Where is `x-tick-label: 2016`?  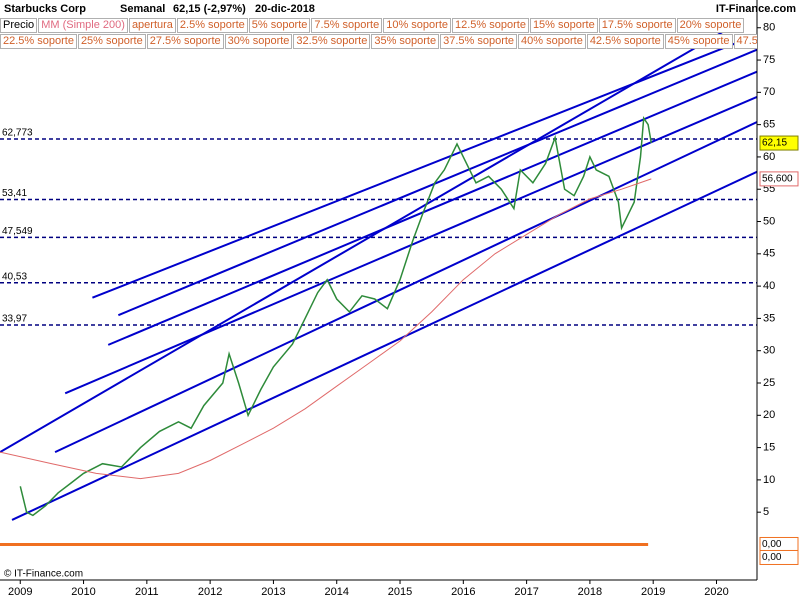
x-tick-label: 2016 is located at coordinates (463, 592).